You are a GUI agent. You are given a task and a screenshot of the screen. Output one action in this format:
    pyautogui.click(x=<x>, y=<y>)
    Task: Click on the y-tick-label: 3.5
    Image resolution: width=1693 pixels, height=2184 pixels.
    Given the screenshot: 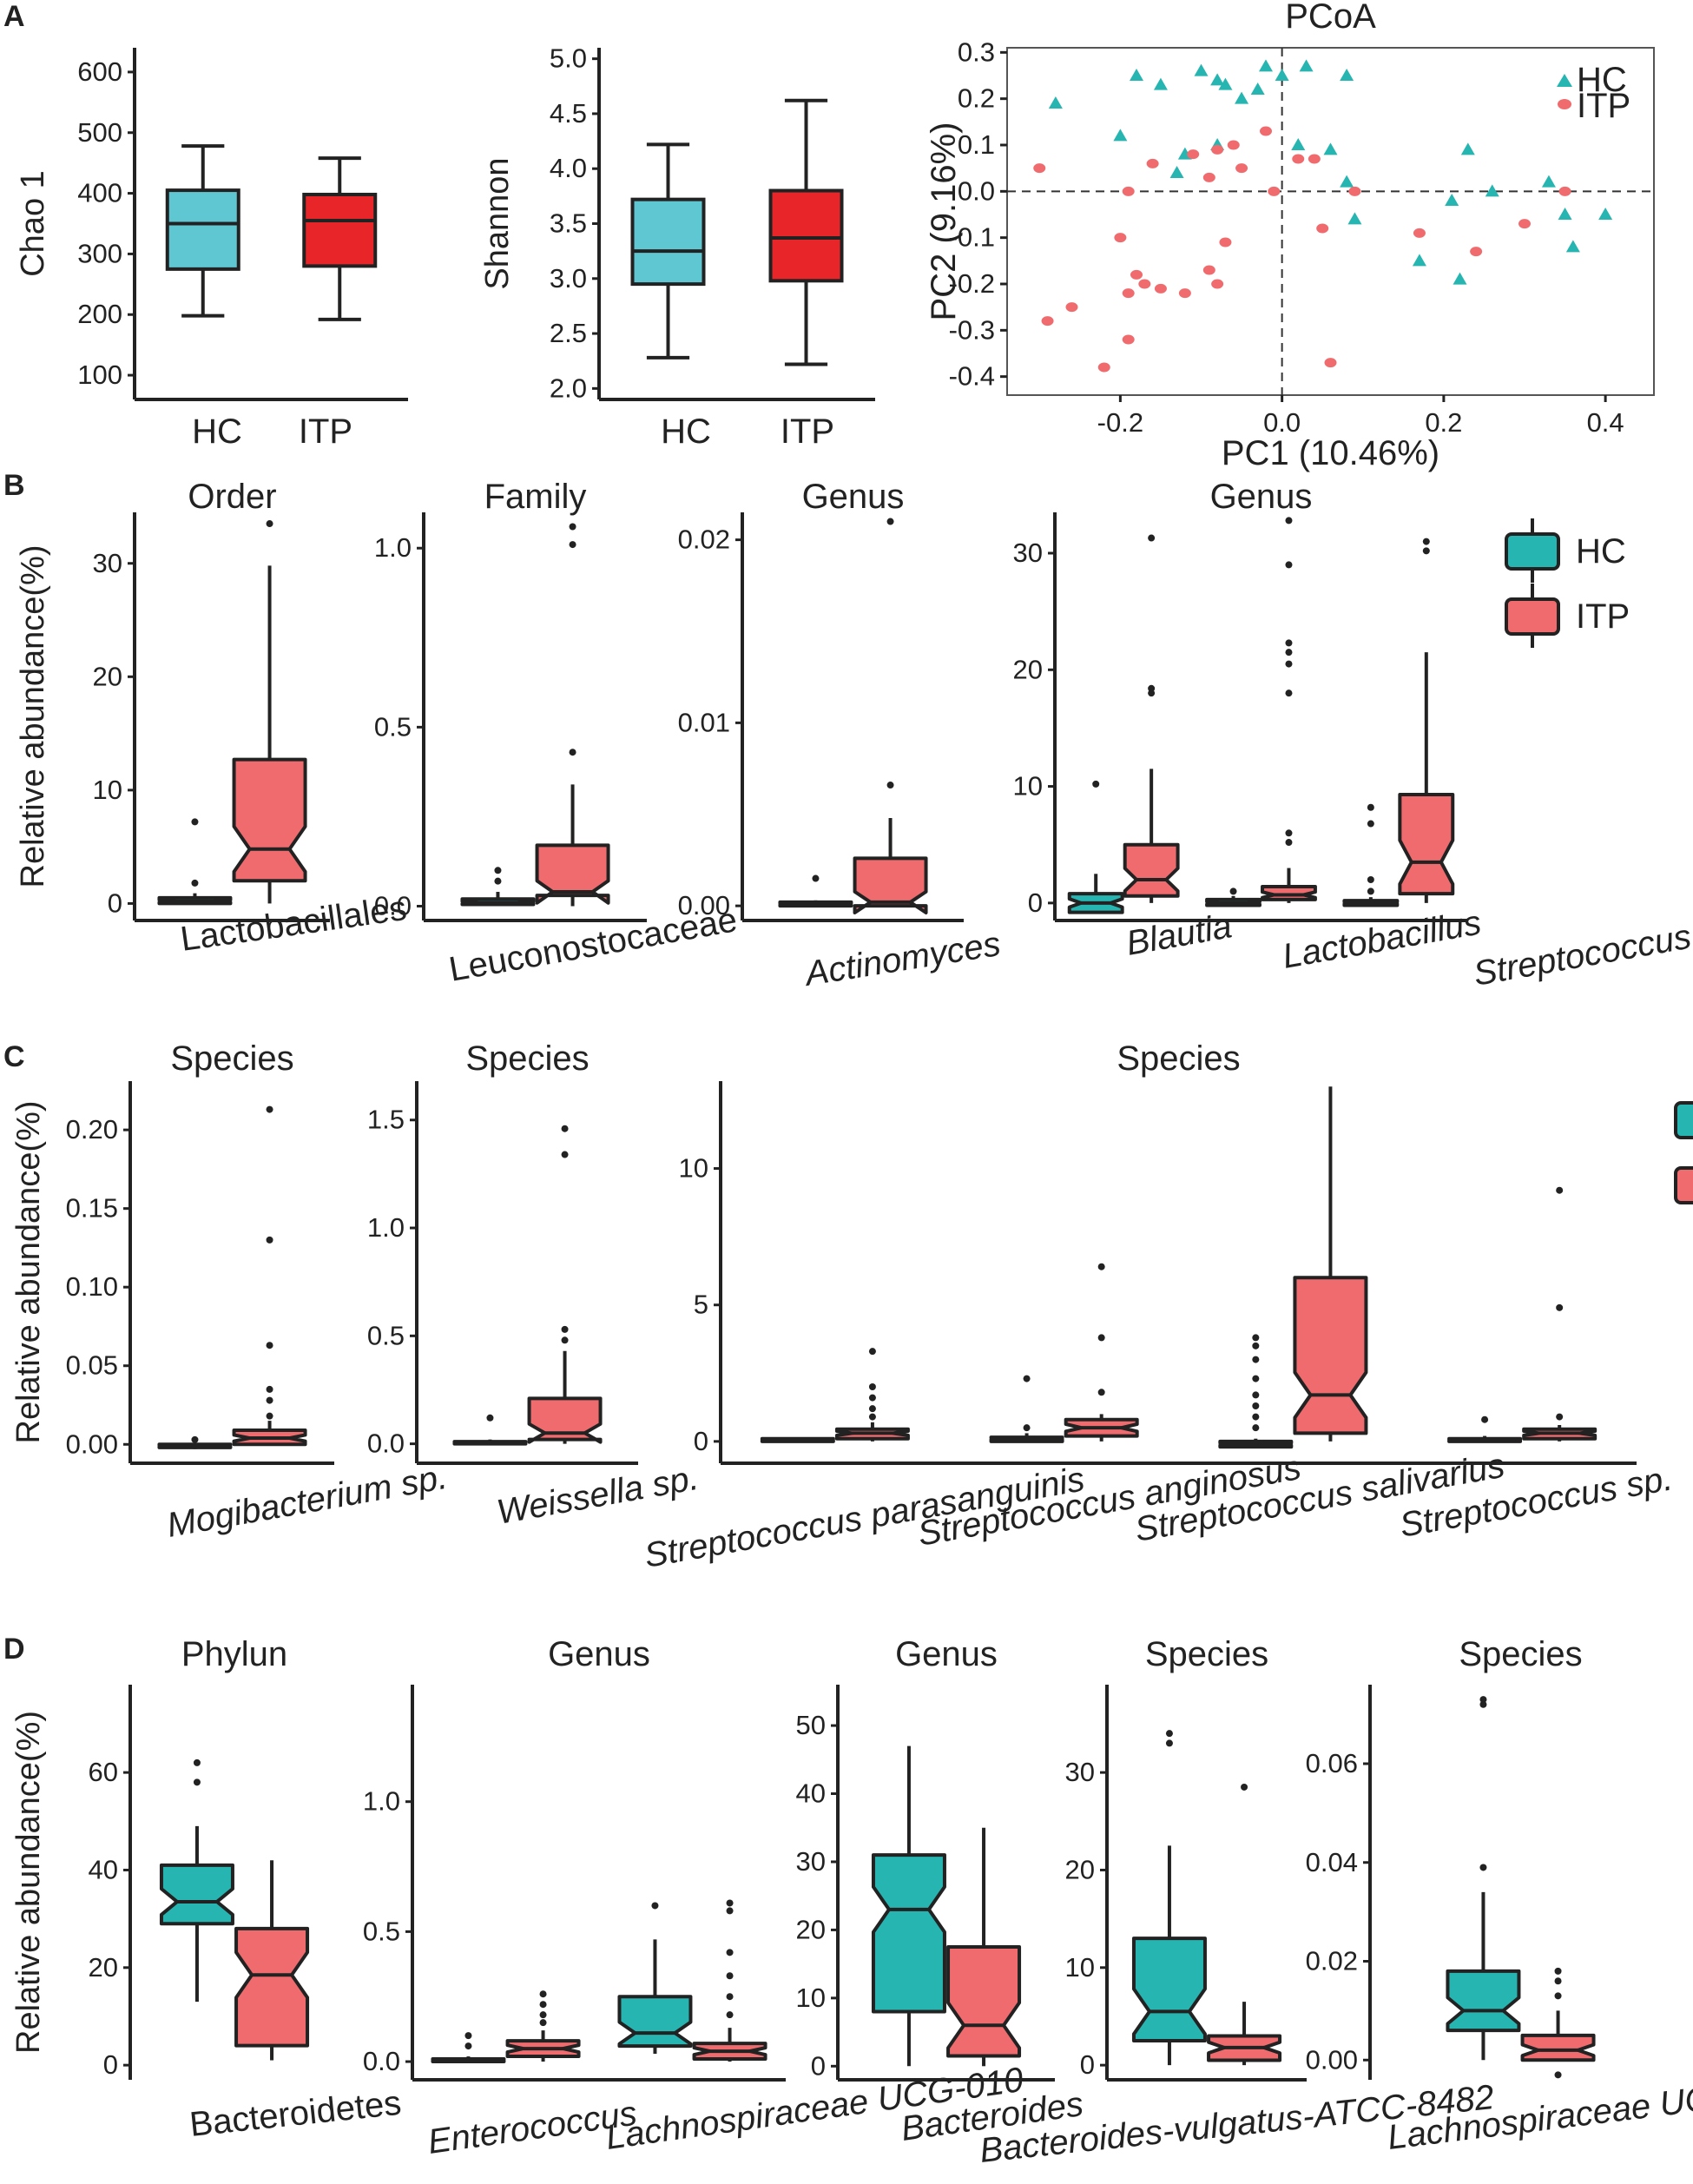 What is the action you would take?
    pyautogui.click(x=568, y=223)
    